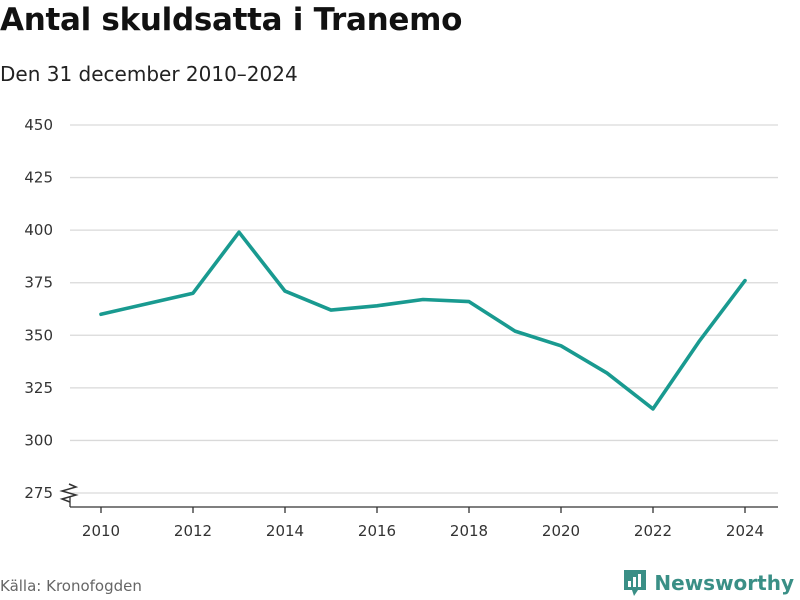 This screenshot has height=600, width=800. What do you see at coordinates (71, 586) in the screenshot?
I see `source-note: Källa: Kronofogden` at bounding box center [71, 586].